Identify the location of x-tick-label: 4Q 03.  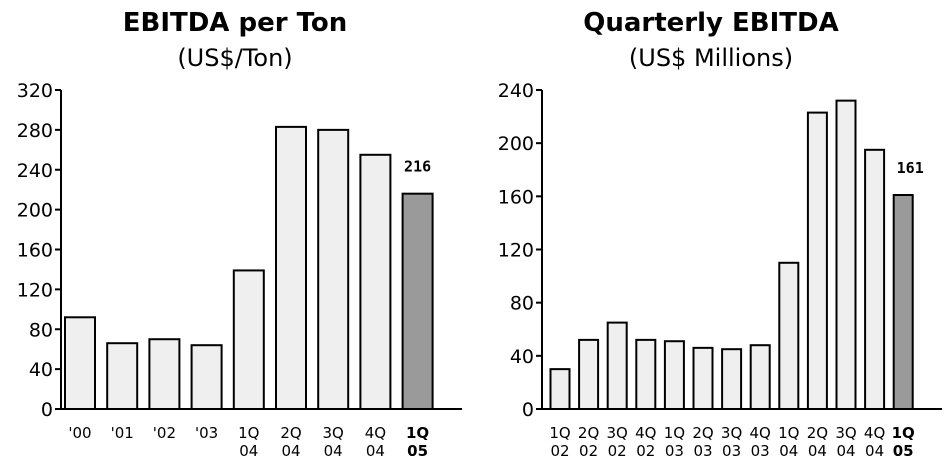
(760, 442).